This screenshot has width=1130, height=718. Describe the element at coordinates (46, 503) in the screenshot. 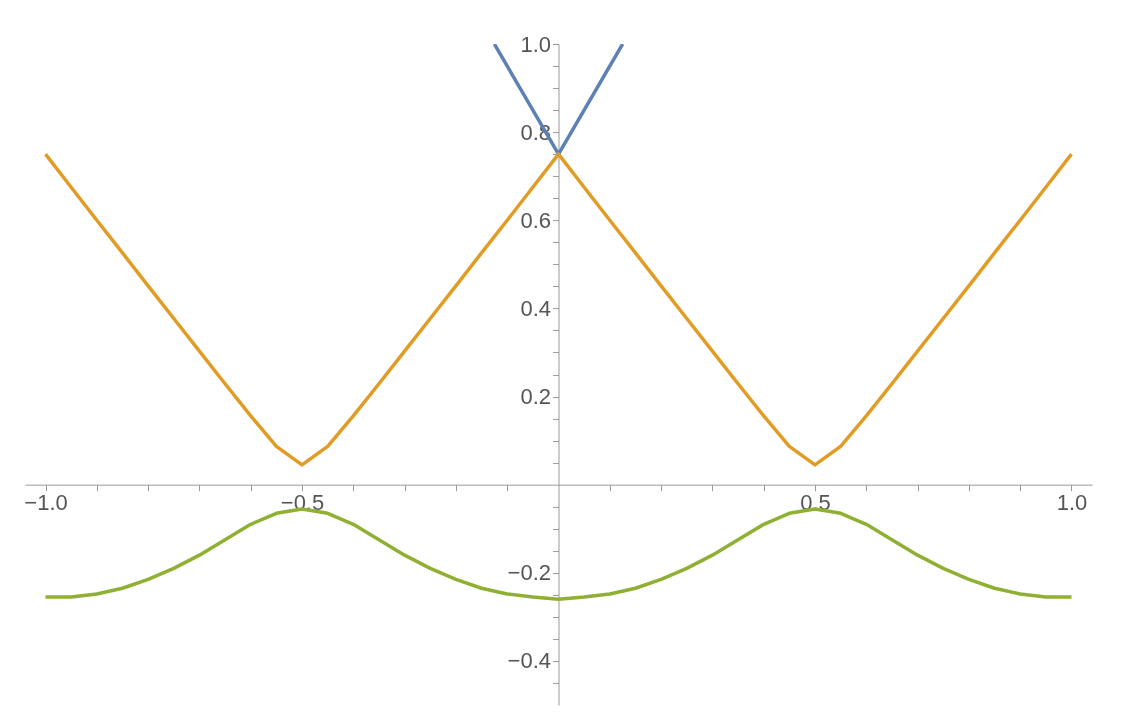

I see `x-tick-label: −1.0` at that location.